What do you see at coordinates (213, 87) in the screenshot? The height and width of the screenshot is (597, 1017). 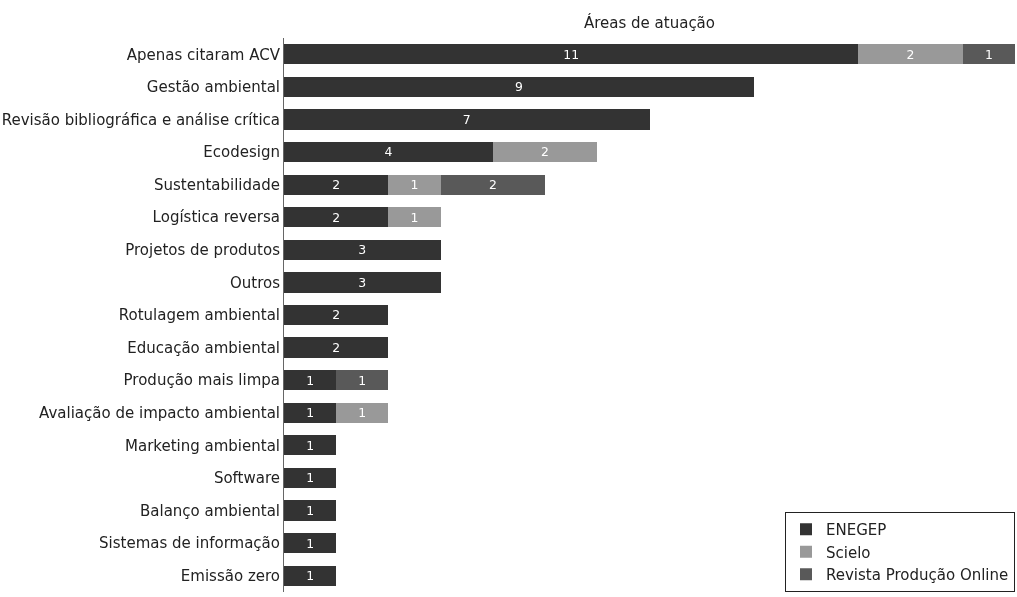 I see `y-tick-label: Gestão ambiental` at bounding box center [213, 87].